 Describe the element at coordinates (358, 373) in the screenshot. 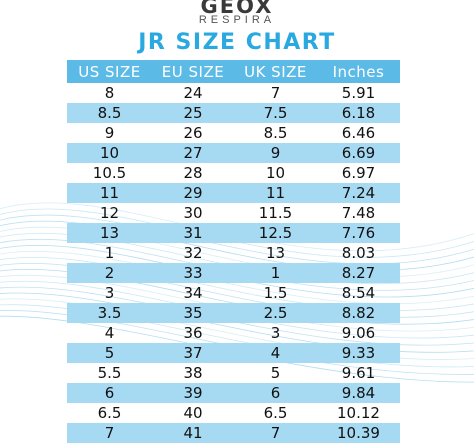

I see `cell-inches: 9.61` at that location.